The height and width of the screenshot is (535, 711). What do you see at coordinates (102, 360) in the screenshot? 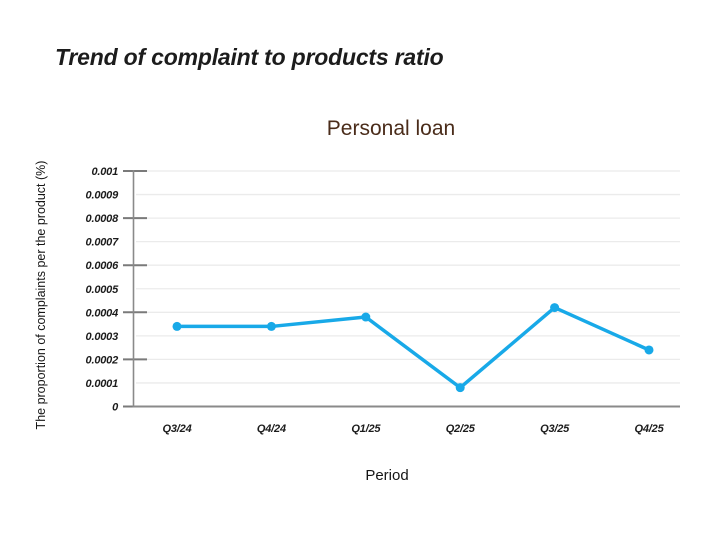
I see `y-tick-label: 0.0002` at bounding box center [102, 360].